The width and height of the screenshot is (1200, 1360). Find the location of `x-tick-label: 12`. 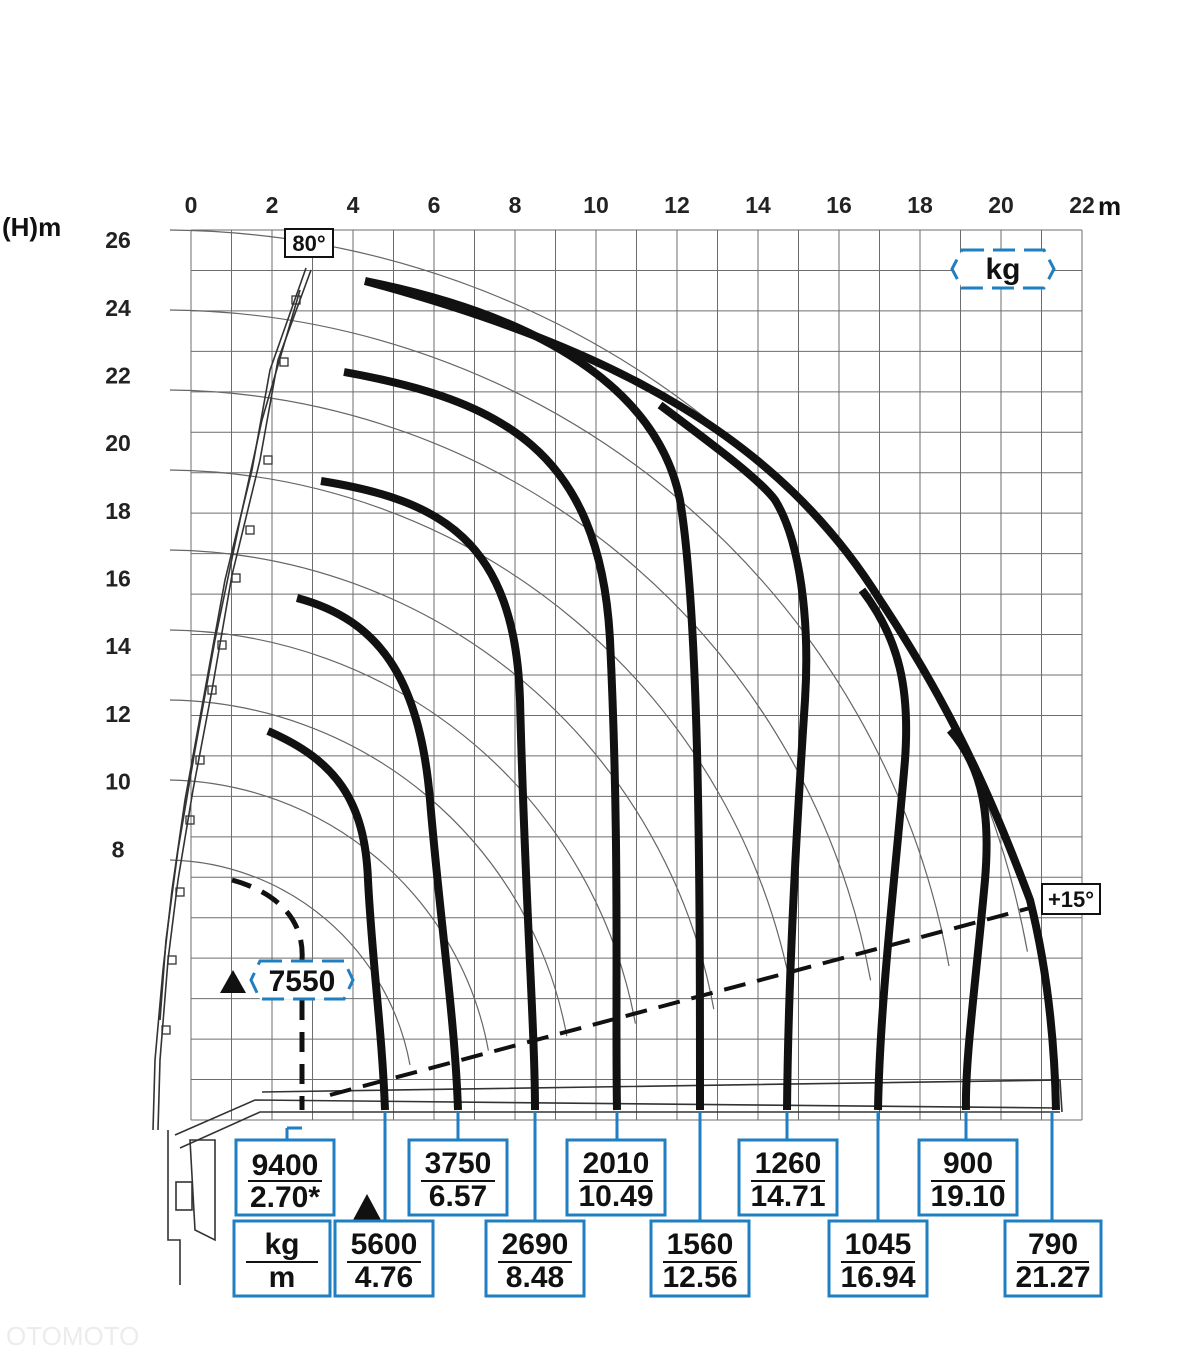

x-tick-label: 12 is located at coordinates (677, 205).